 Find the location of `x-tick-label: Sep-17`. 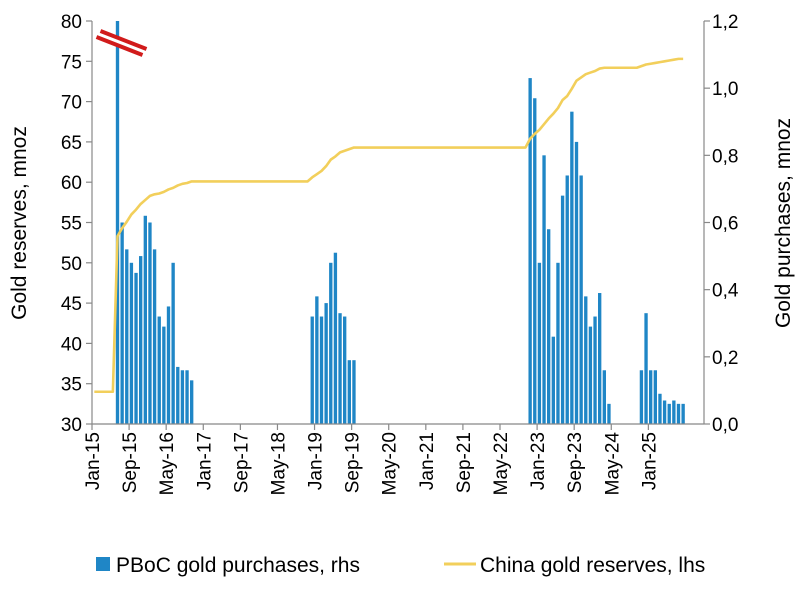

x-tick-label: Sep-17 is located at coordinates (241, 462).